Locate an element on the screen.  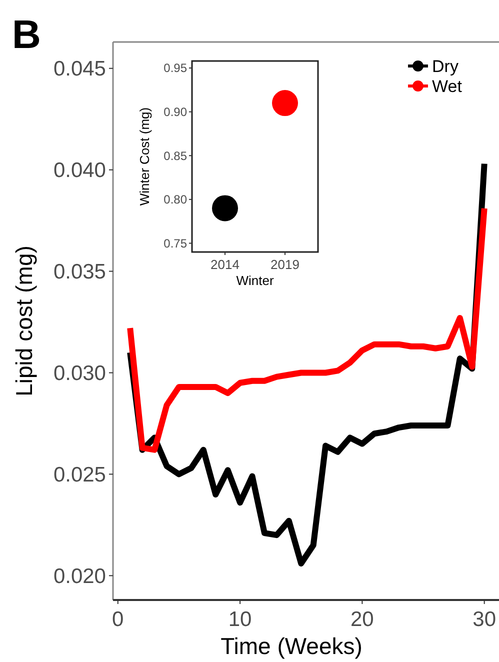
y-tick-label: 0.85 is located at coordinates (176, 155).